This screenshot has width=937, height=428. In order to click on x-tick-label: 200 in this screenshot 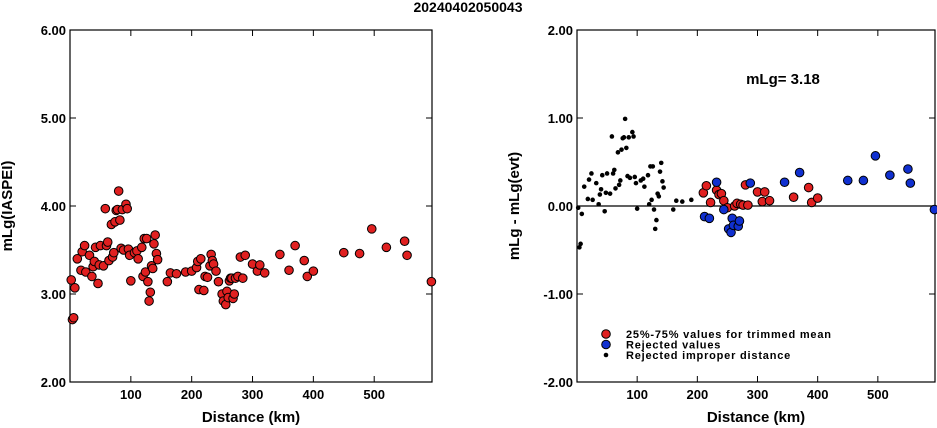, I will do `click(192, 394)`.